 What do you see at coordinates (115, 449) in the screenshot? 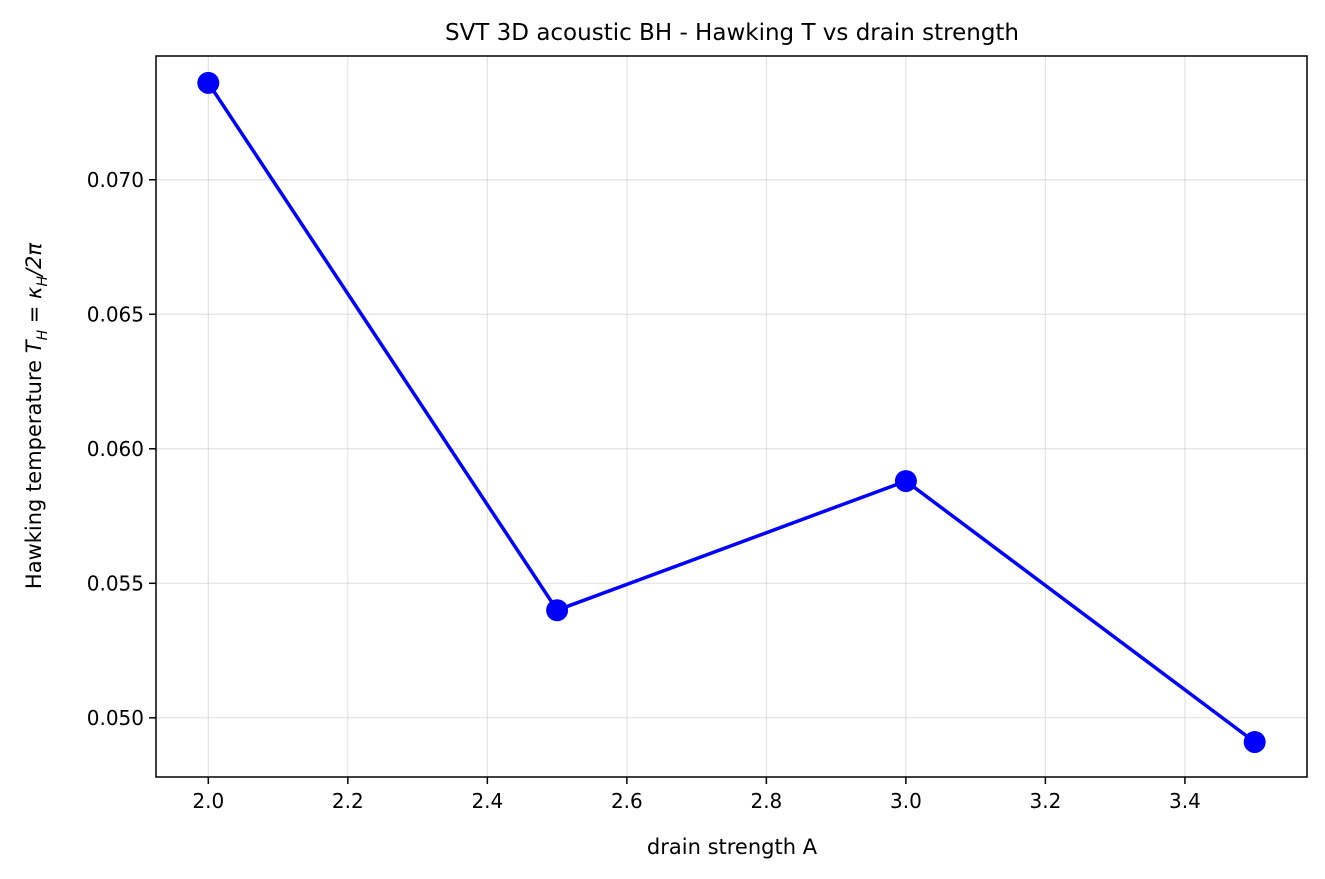
I see `y-tick-label: 0.060` at bounding box center [115, 449].